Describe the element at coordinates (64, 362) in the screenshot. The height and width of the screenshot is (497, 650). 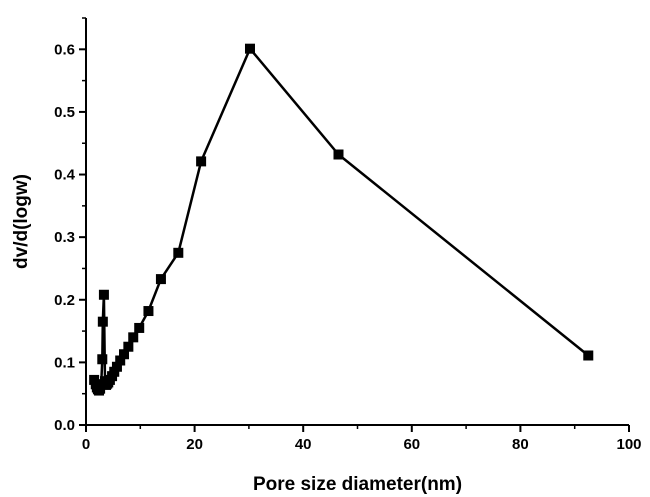
I see `y-tick-label: 0.1` at that location.